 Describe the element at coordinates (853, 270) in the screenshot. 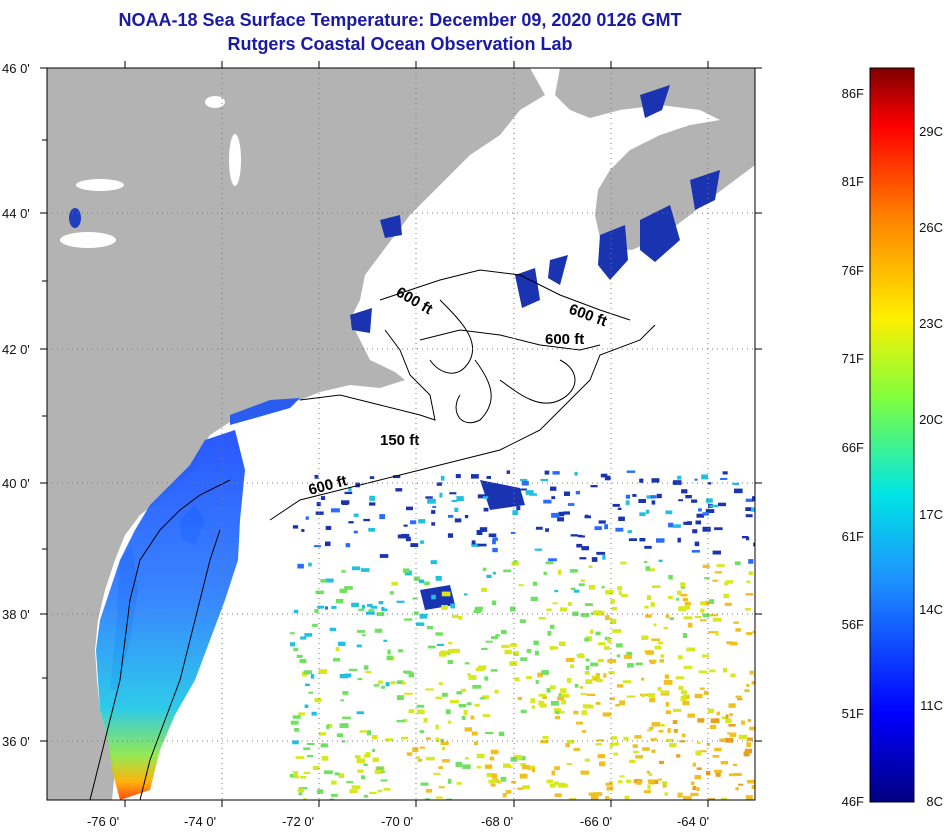

I see `colorbar-f-label: 76F` at that location.